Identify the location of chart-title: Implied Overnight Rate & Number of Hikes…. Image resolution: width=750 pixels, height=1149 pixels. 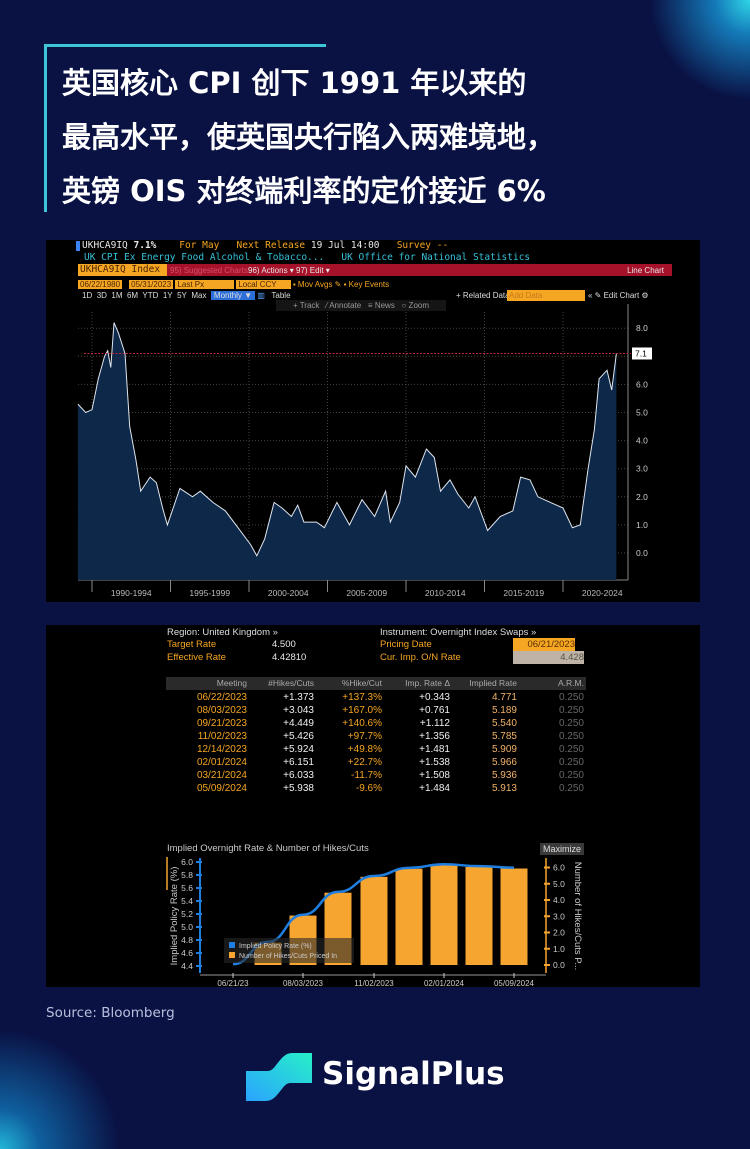
(268, 848).